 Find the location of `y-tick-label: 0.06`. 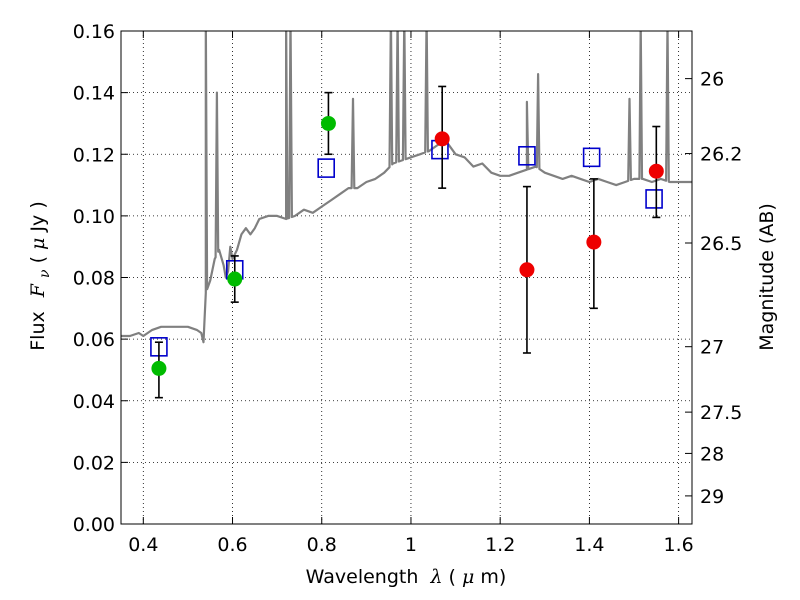

y-tick-label: 0.06 is located at coordinates (94, 340).